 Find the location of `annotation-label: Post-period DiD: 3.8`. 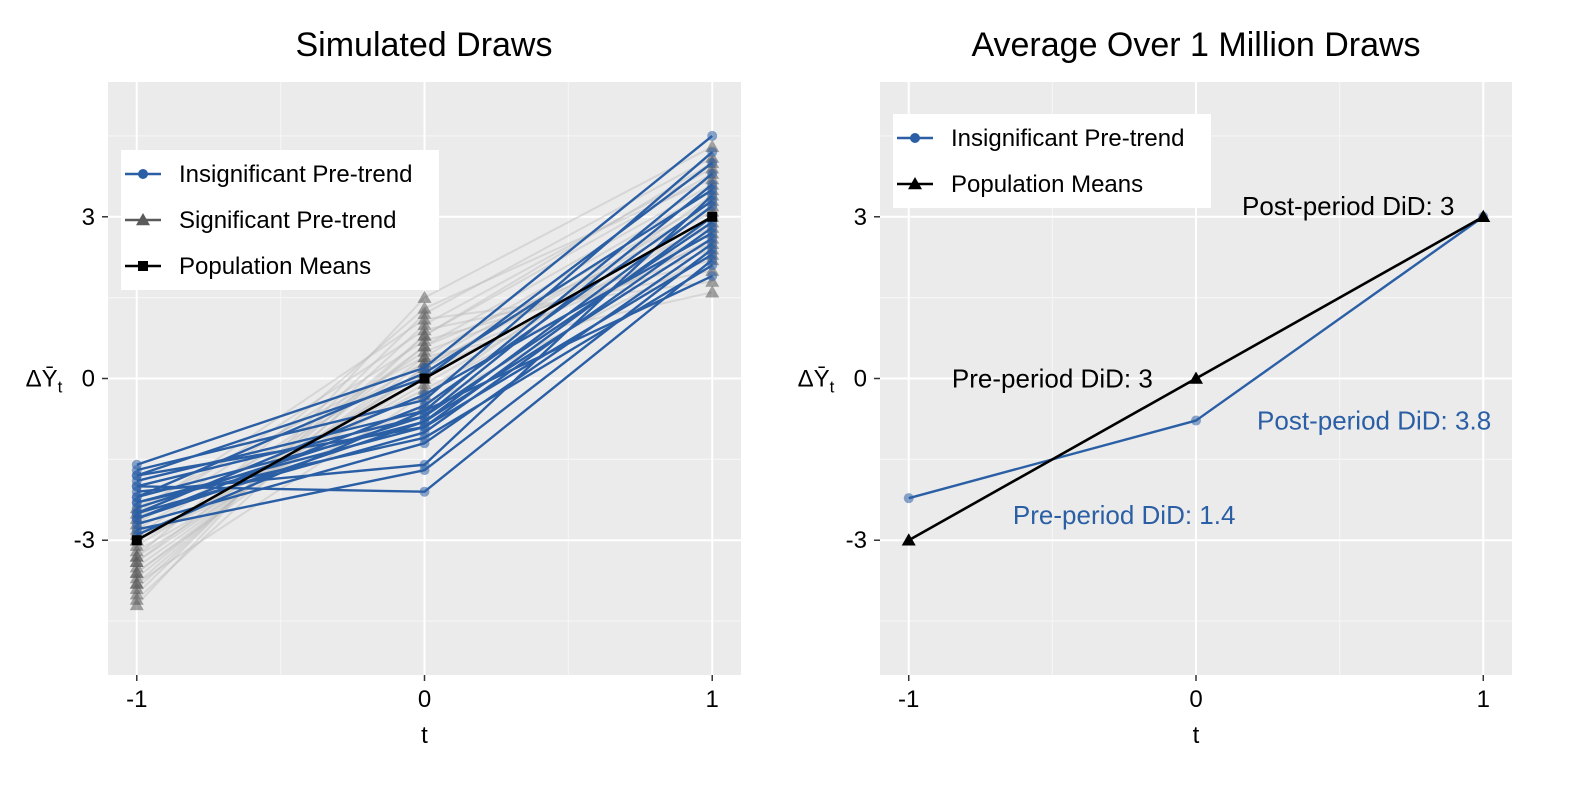

annotation-label: Post-period DiD: 3.8 is located at coordinates (1374, 421).